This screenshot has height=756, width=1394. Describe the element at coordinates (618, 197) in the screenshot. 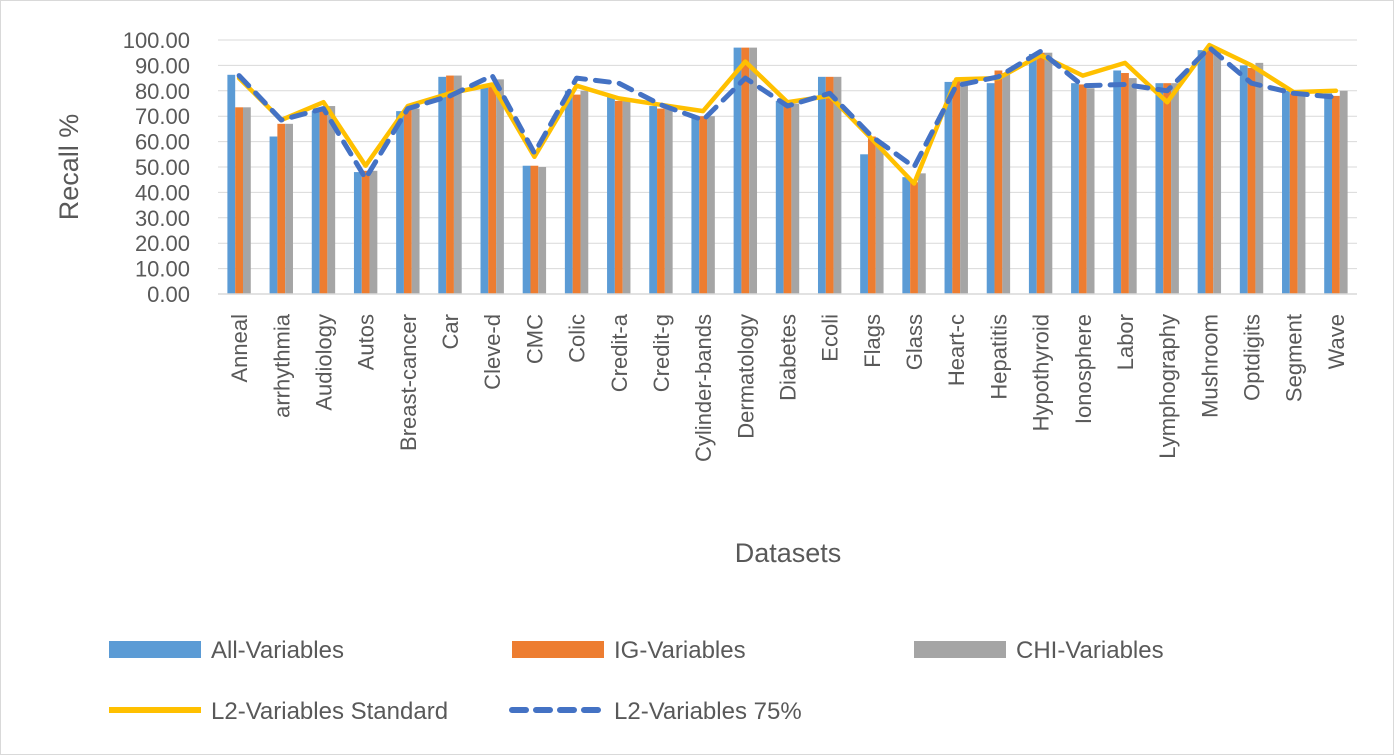

I see `bar-ig-variables-credit-a` at that location.